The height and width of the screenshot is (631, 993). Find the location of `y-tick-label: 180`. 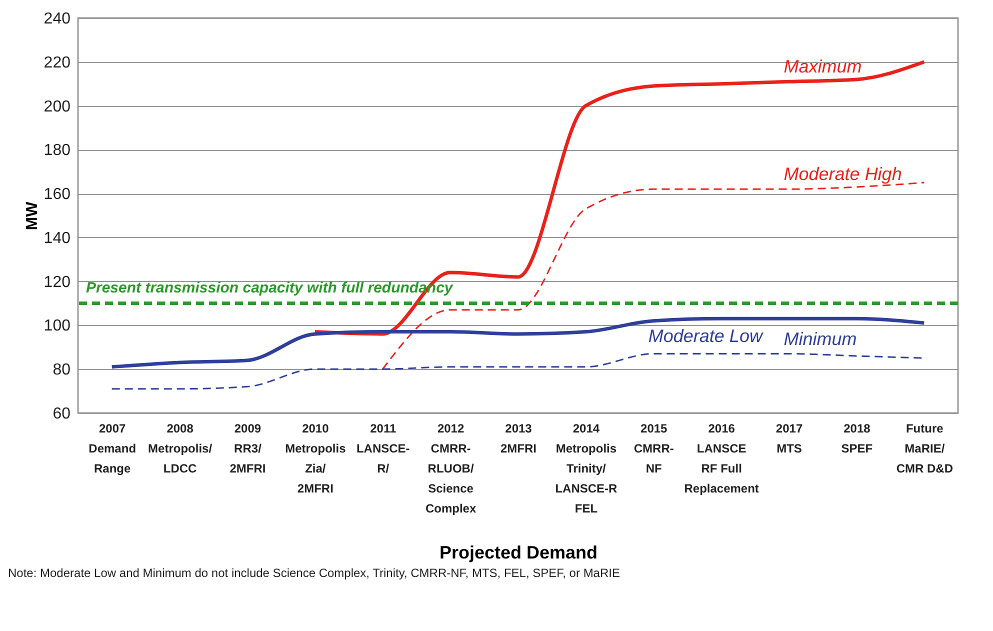

y-tick-label: 180 is located at coordinates (57, 151).